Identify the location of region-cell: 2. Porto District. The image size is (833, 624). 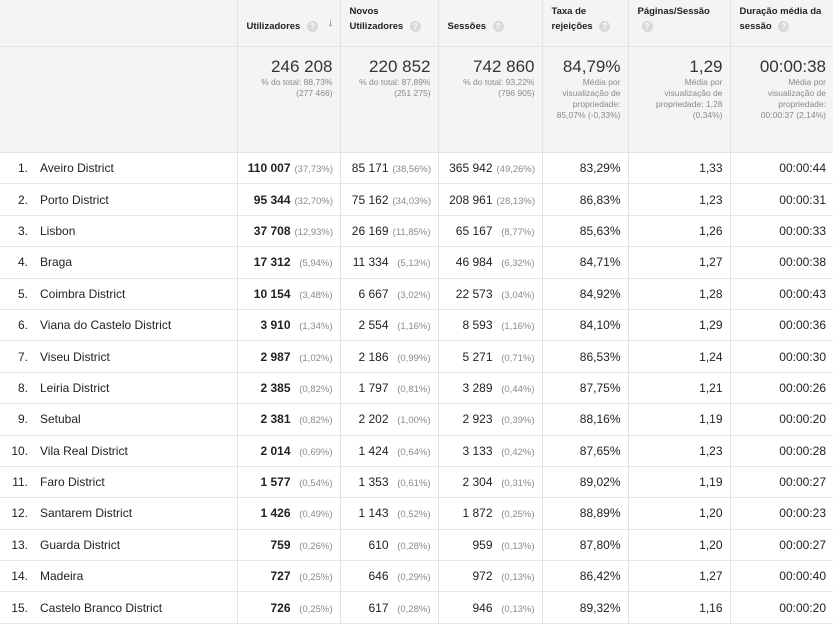
(119, 199).